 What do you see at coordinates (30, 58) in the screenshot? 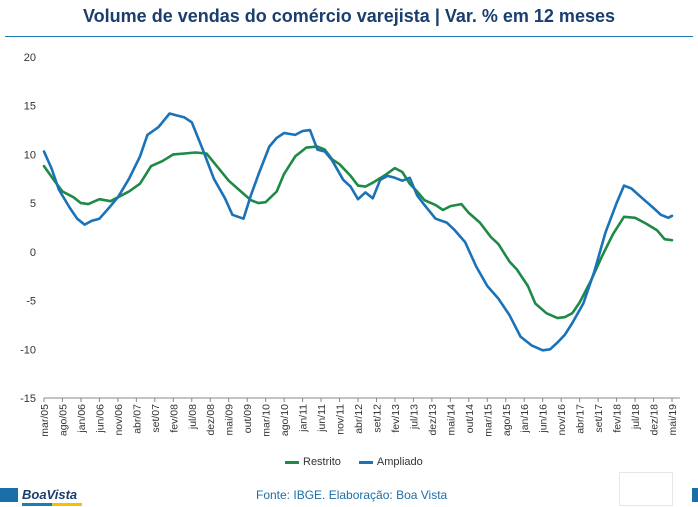
I see `y-tick-label: 20` at bounding box center [30, 58].